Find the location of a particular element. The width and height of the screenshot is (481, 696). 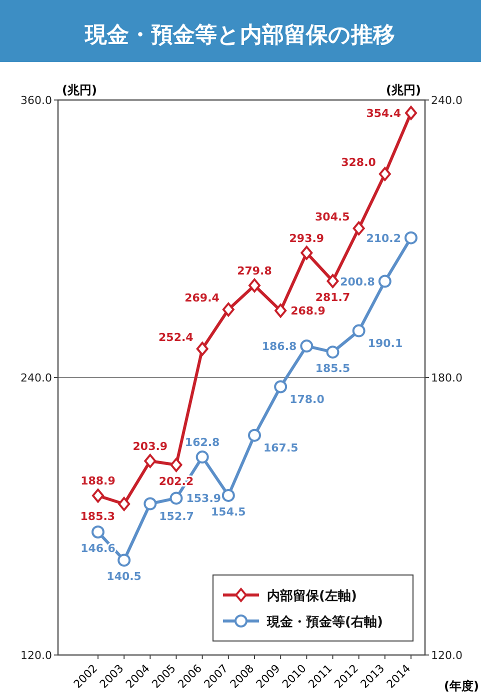

y-tick-label: 120.0 is located at coordinates (36, 655).